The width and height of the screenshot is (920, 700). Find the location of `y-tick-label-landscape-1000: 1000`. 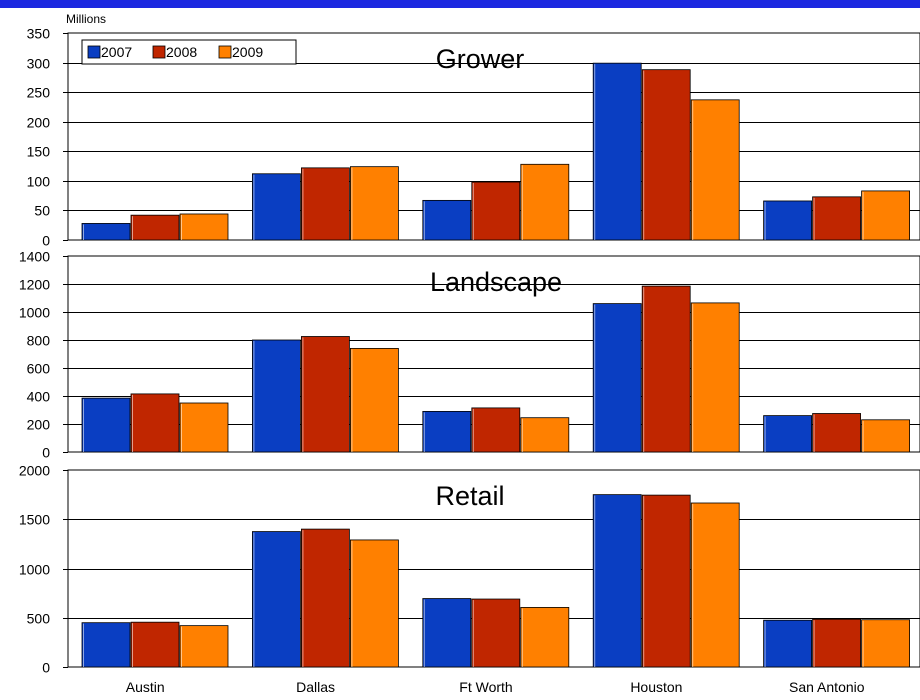

y-tick-label-landscape-1000: 1000 is located at coordinates (34, 313).